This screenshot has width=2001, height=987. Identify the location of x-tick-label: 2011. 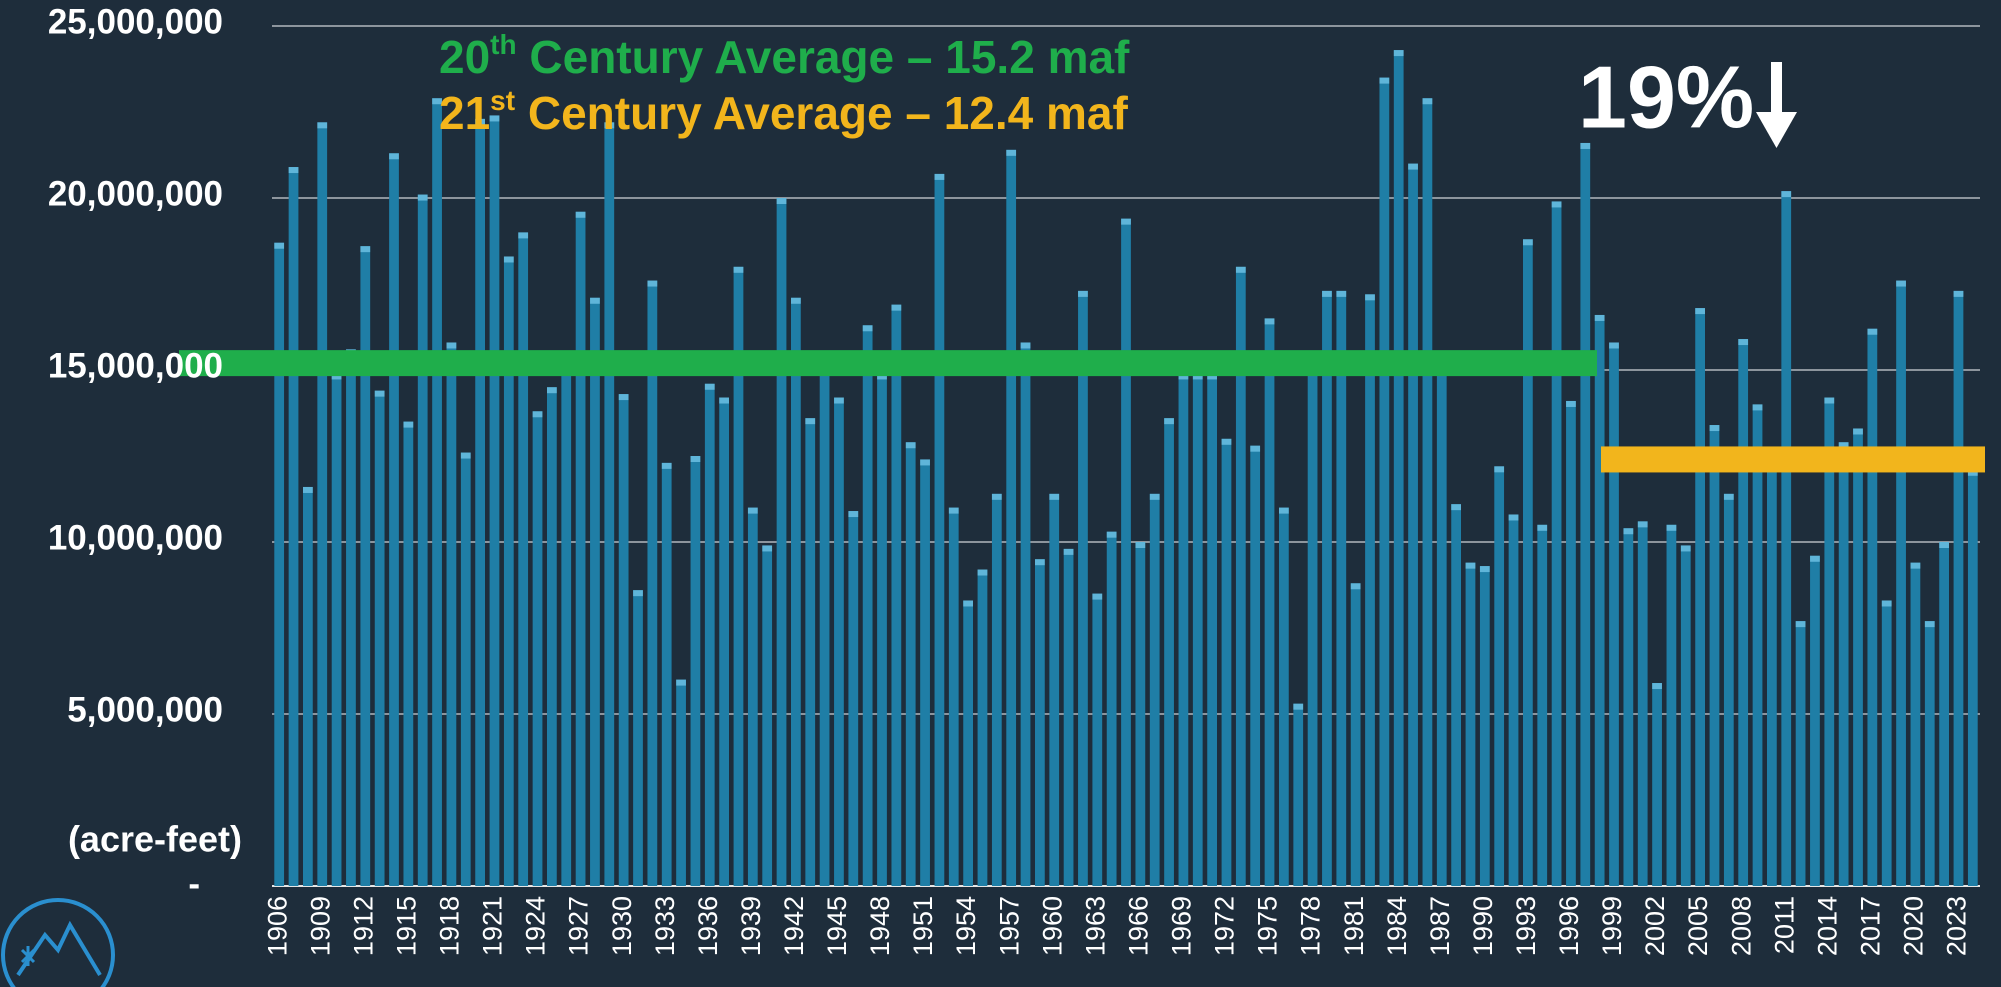
(1784, 925).